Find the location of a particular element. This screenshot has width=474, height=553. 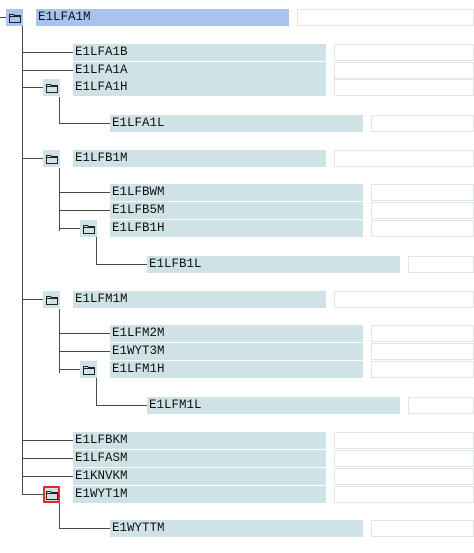

tree-node: E1LFB5M is located at coordinates (237, 210).